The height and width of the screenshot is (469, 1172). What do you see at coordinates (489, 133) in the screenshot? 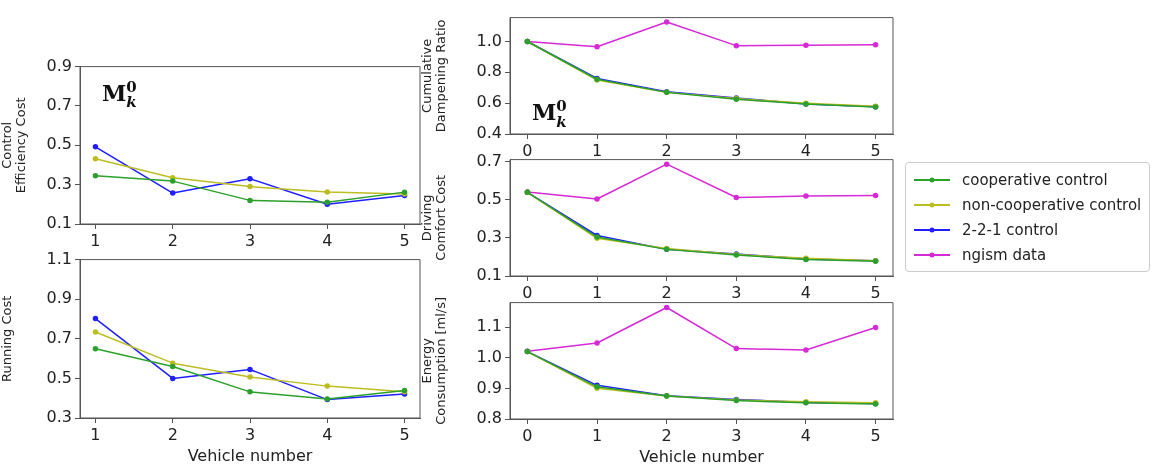
I see `y-tick-label: 0.4` at bounding box center [489, 133].